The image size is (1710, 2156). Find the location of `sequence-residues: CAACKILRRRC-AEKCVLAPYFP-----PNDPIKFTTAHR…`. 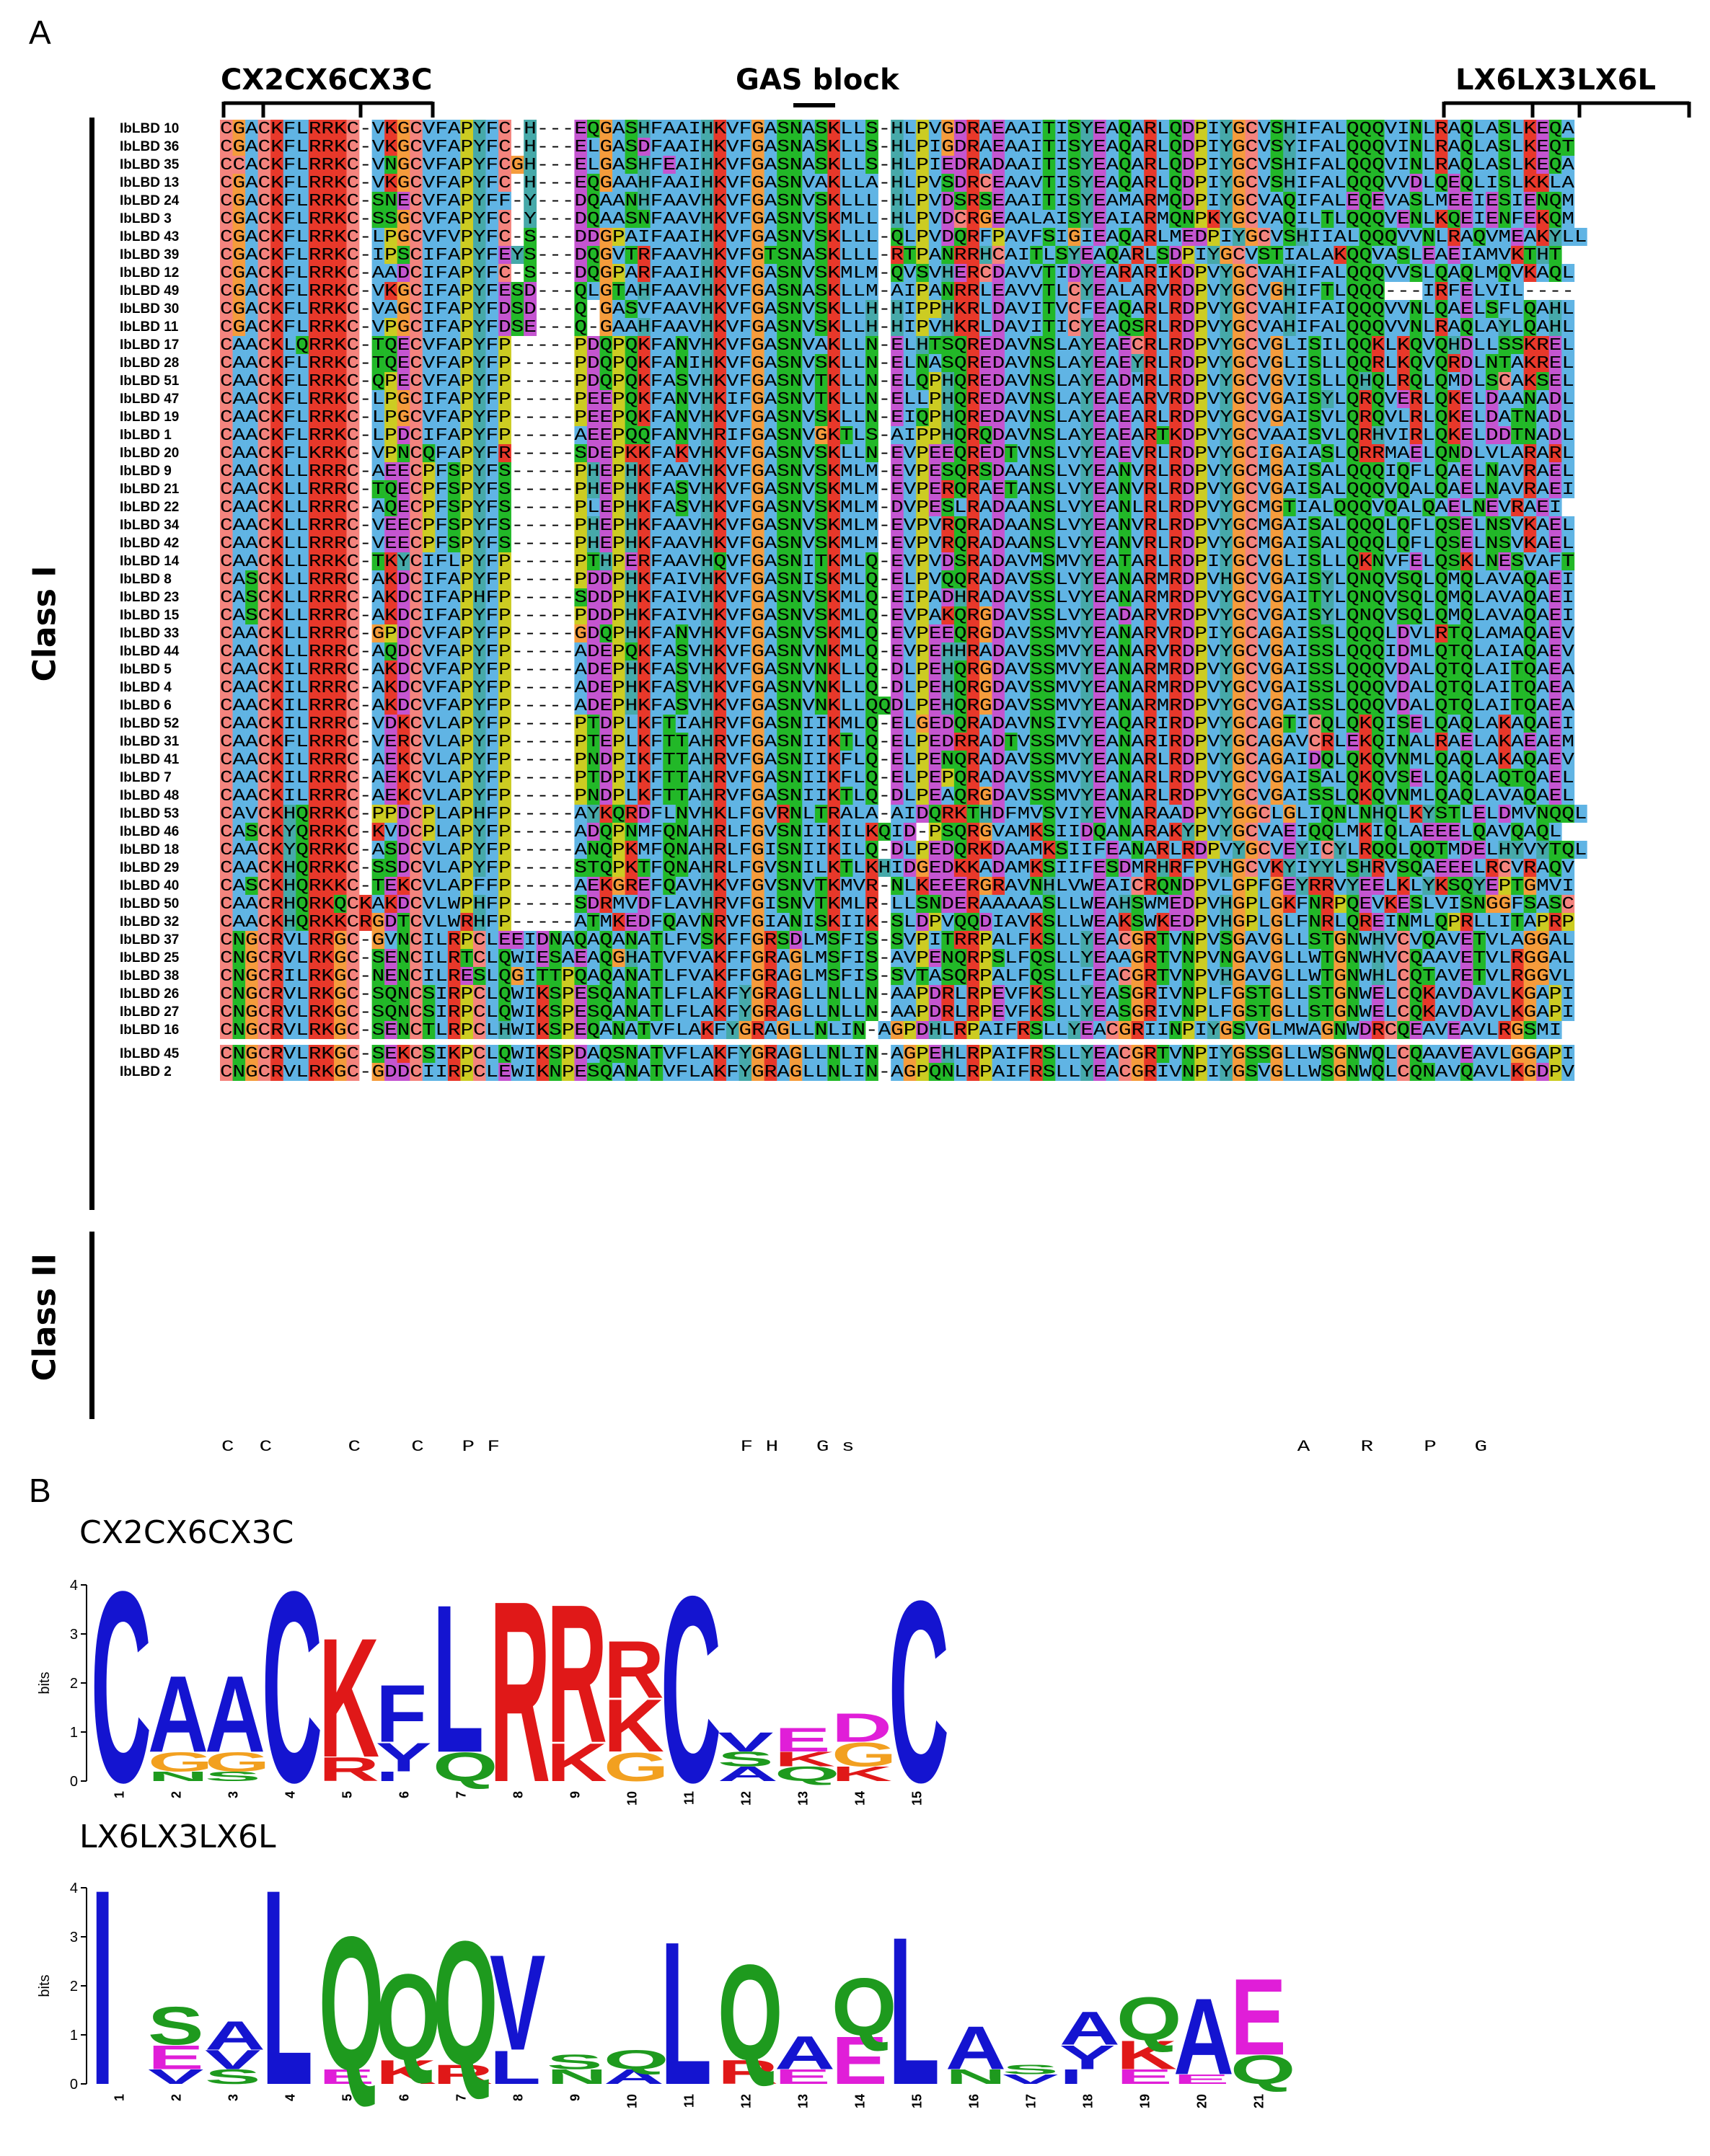

sequence-residues: CAACKILRRRC-AEKCVLAPYFP-----PNDPIKFTTAHR… is located at coordinates (897, 760).